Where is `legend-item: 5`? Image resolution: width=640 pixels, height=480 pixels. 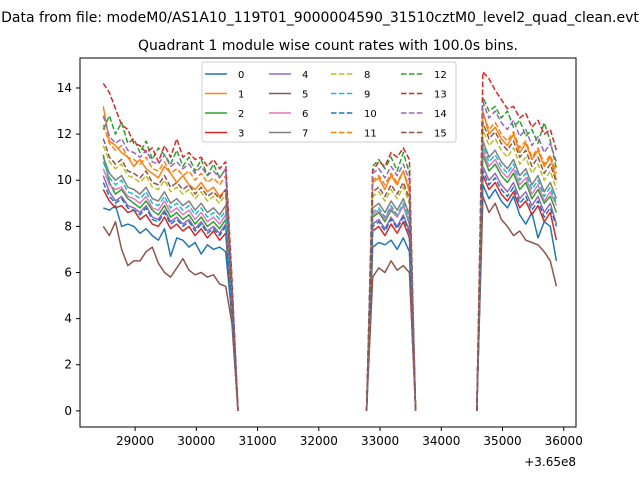 legend-item: 5 is located at coordinates (288, 95).